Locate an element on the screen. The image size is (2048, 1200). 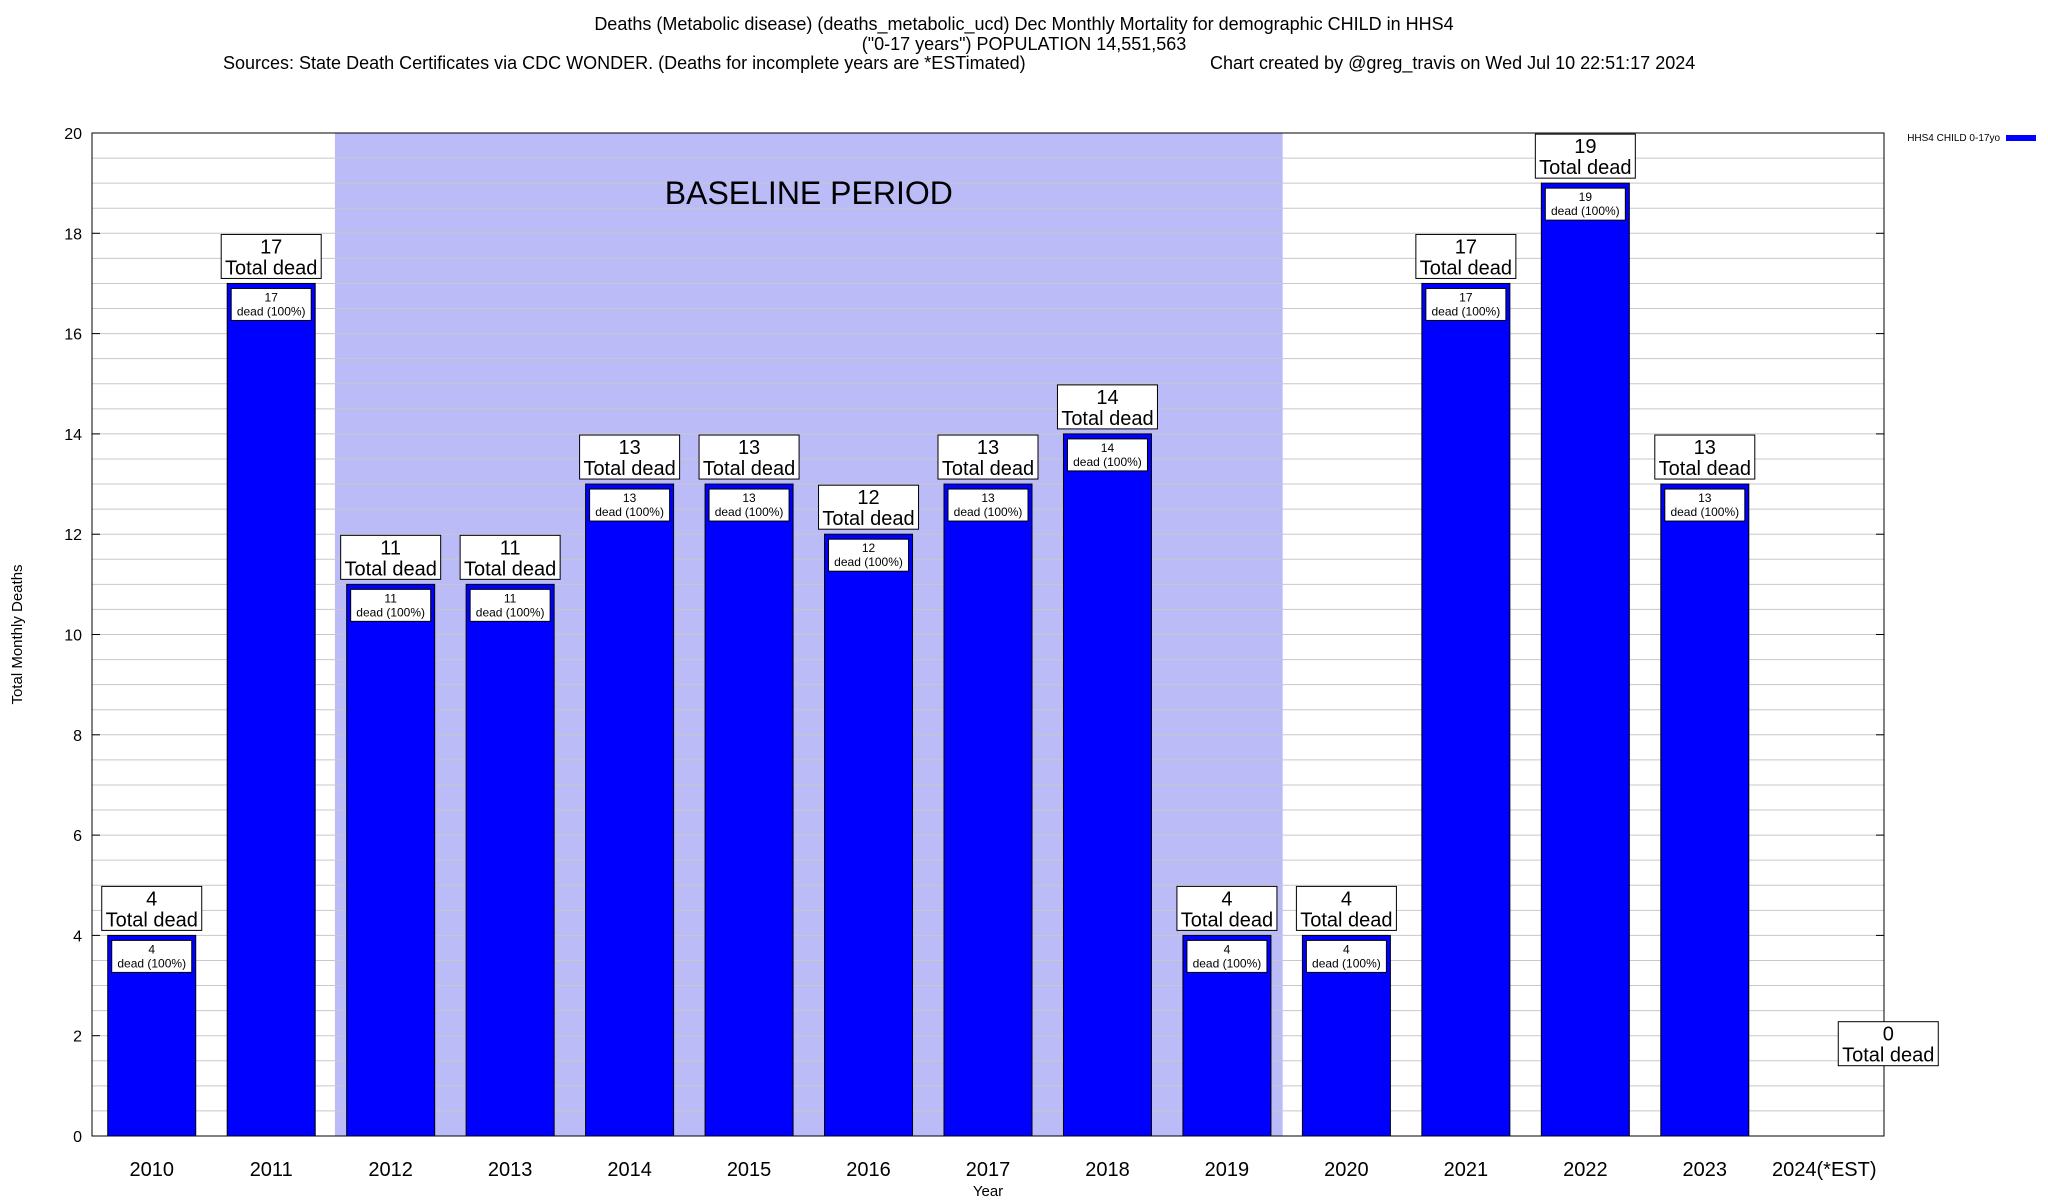
x-tick-label: 2020 is located at coordinates (1346, 1170).